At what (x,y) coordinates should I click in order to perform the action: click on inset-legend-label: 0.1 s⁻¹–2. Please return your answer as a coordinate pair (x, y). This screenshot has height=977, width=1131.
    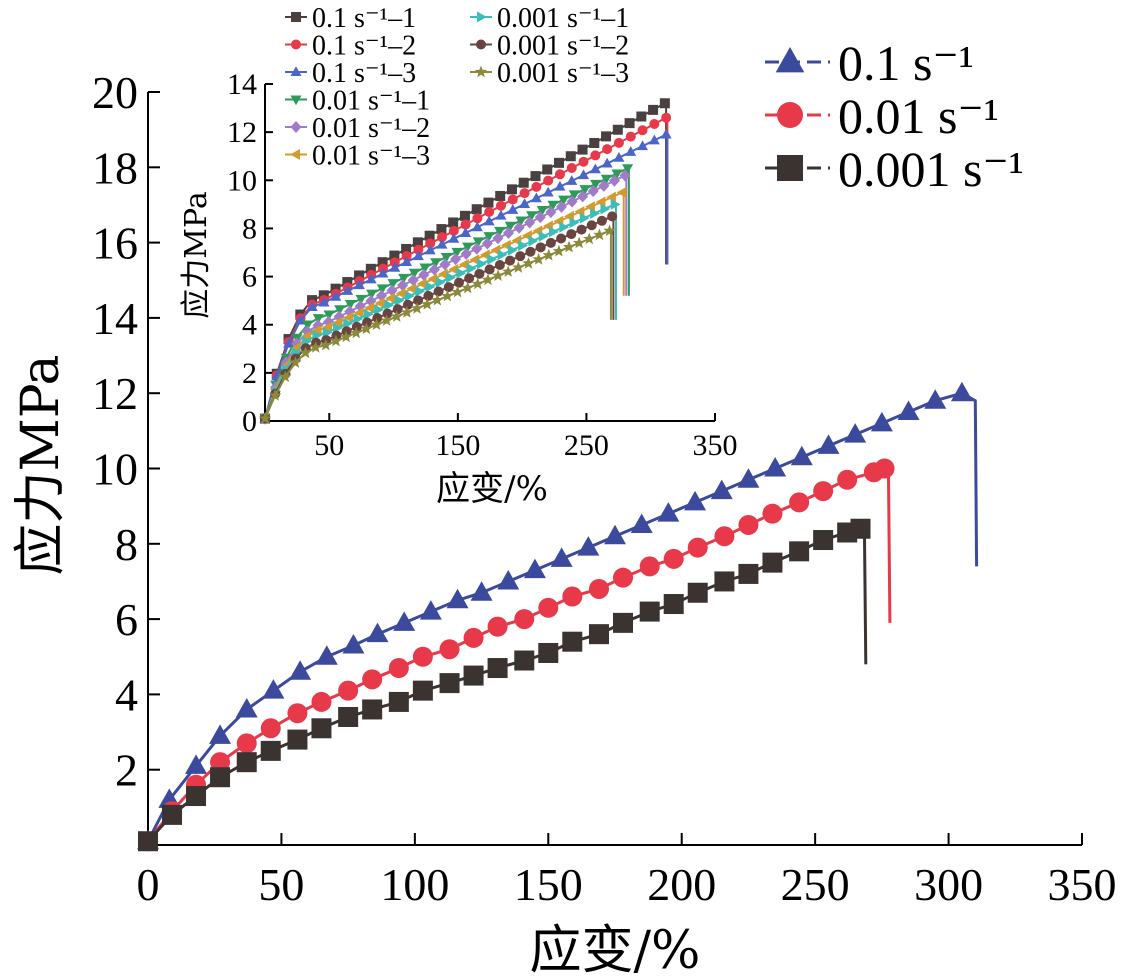
    Looking at the image, I should click on (364, 46).